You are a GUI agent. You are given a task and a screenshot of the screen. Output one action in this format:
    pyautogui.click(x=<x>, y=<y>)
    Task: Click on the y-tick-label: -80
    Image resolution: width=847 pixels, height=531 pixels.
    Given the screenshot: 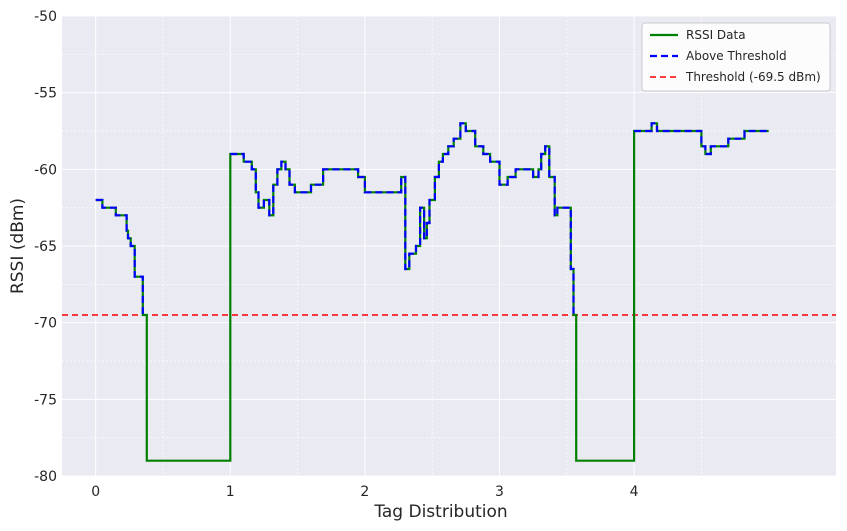 What is the action you would take?
    pyautogui.click(x=45, y=477)
    